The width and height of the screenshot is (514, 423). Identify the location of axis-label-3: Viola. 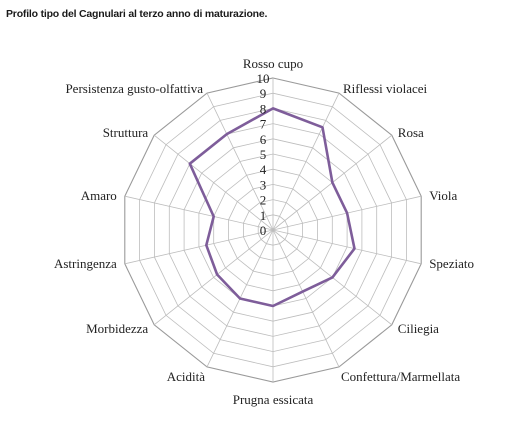
(443, 195).